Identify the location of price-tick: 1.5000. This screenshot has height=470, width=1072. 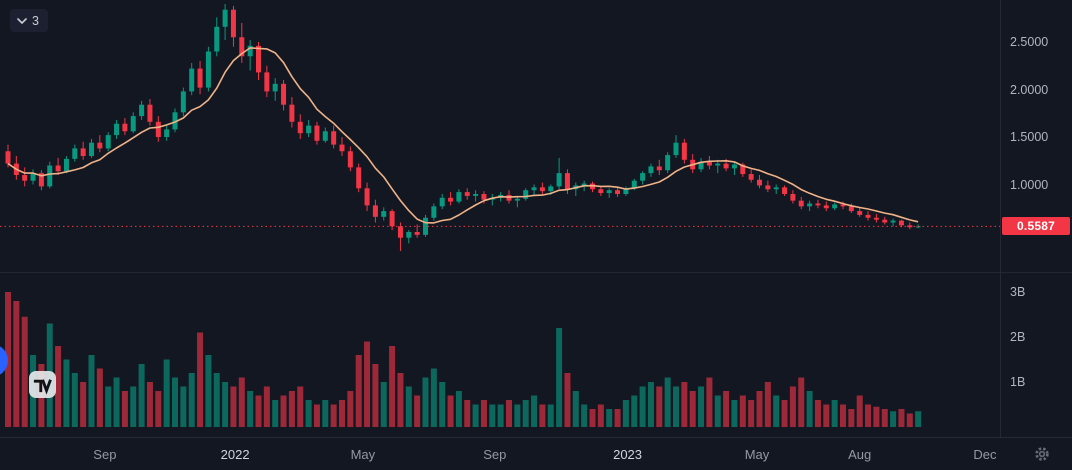
(1029, 137).